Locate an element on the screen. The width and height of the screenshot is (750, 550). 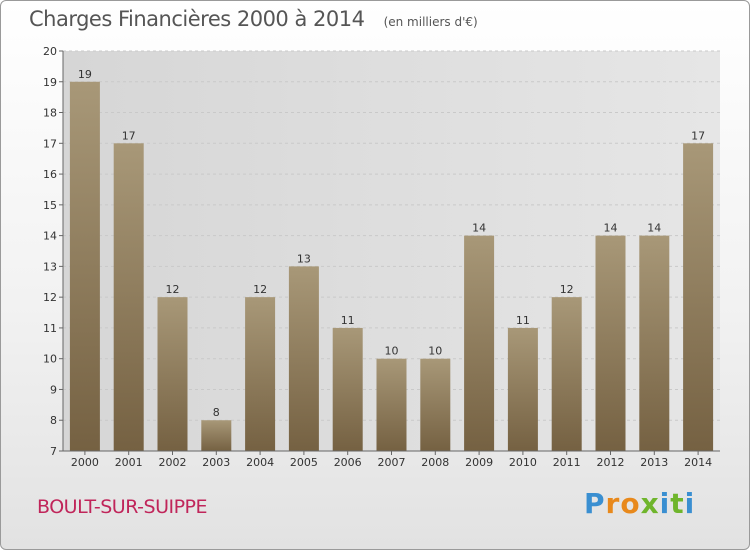
chart-title: Charges Financières 2000 à 2014 is located at coordinates (197, 19).